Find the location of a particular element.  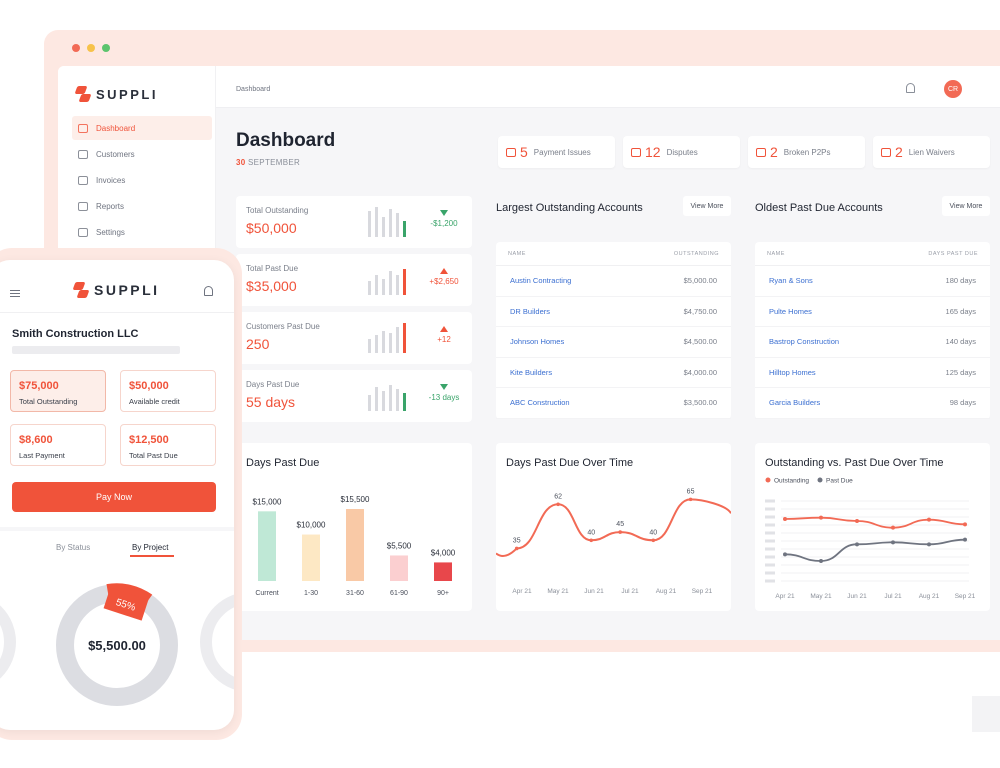

account-link: Hilltop Homes is located at coordinates (792, 372).